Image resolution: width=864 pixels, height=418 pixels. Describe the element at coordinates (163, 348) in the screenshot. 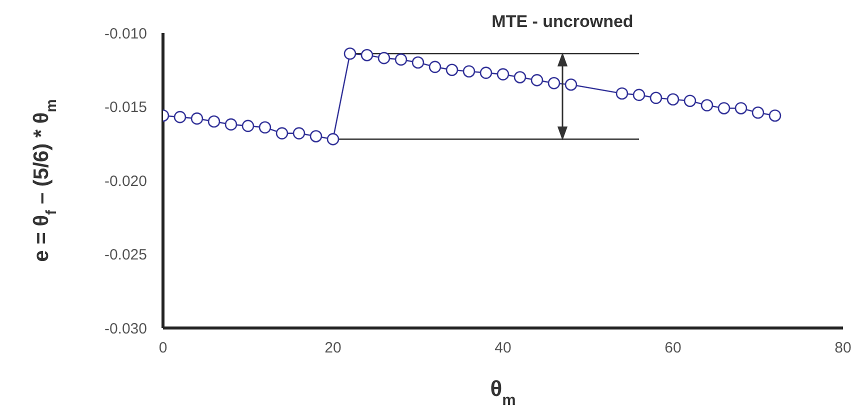

I see `x-tick-label: 0` at that location.